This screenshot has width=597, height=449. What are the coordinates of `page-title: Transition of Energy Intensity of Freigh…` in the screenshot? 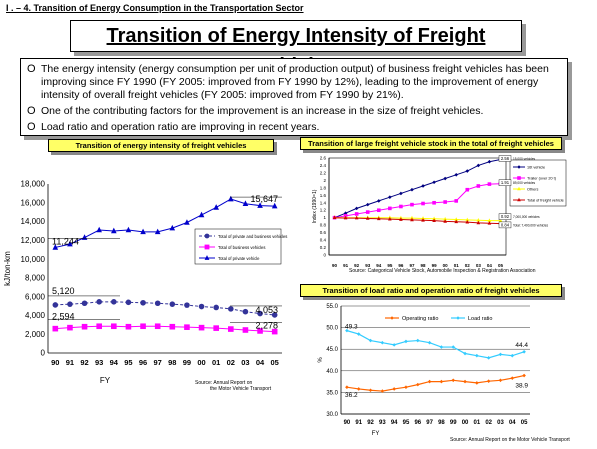 It's located at (296, 48).